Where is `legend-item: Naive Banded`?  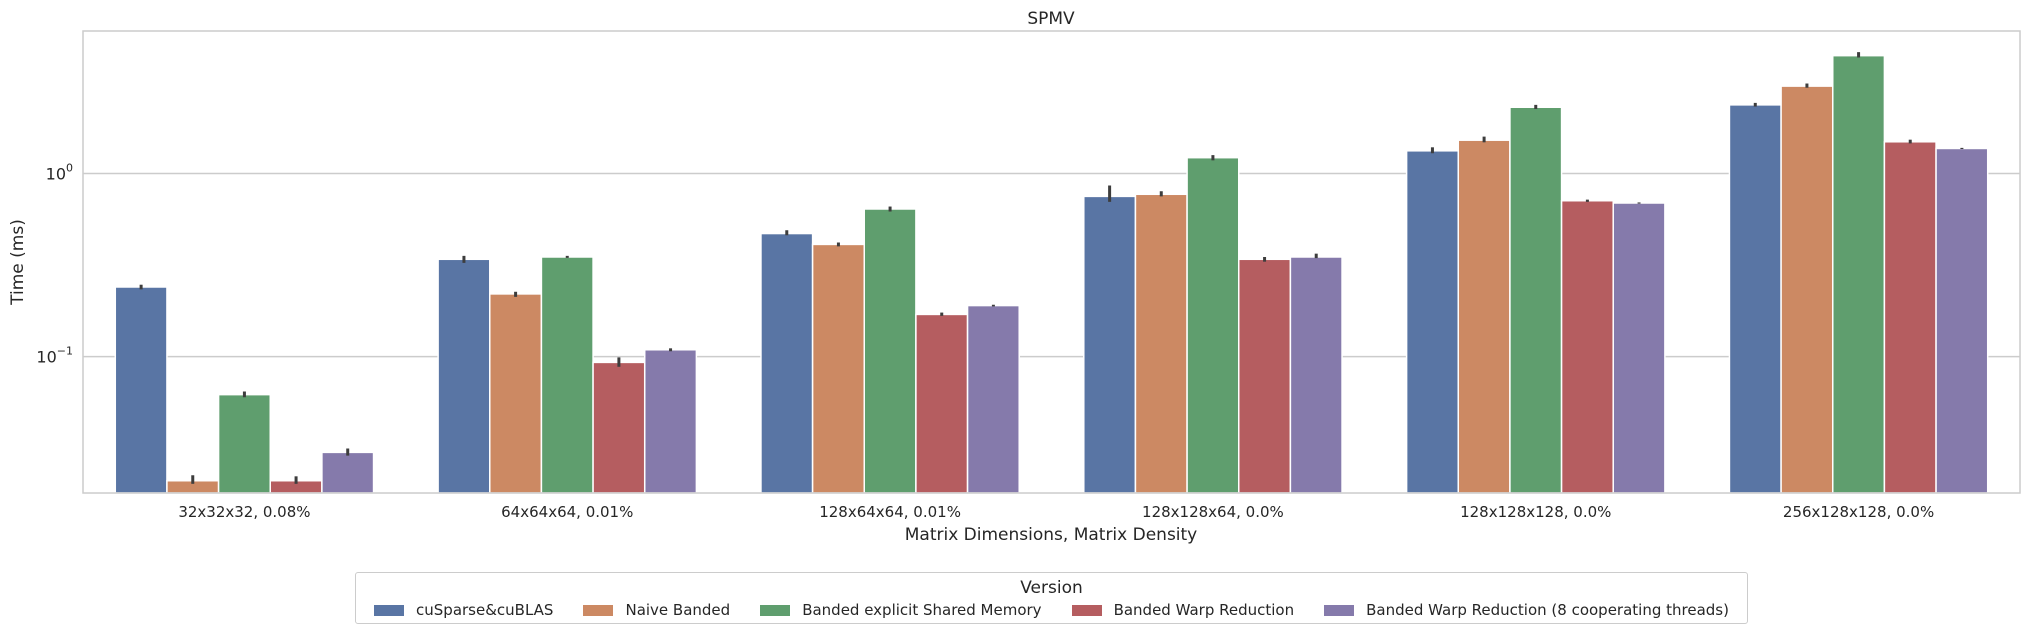 legend-item: Naive Banded is located at coordinates (656, 610).